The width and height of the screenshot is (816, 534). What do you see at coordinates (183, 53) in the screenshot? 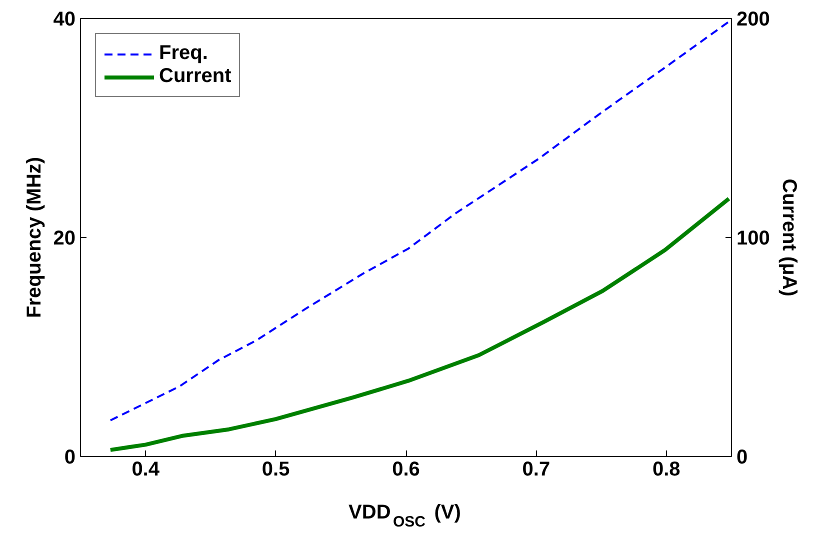
I see `legend-label: Freq.` at bounding box center [183, 53].